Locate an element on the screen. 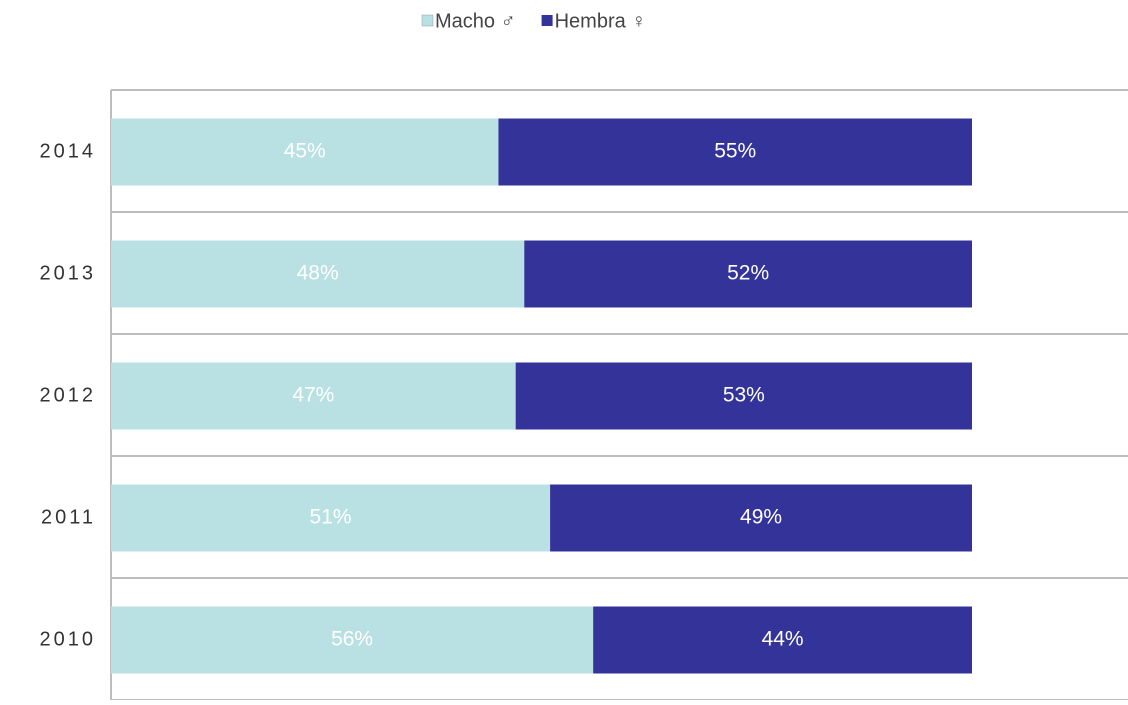  data-label: 55% is located at coordinates (735, 151).